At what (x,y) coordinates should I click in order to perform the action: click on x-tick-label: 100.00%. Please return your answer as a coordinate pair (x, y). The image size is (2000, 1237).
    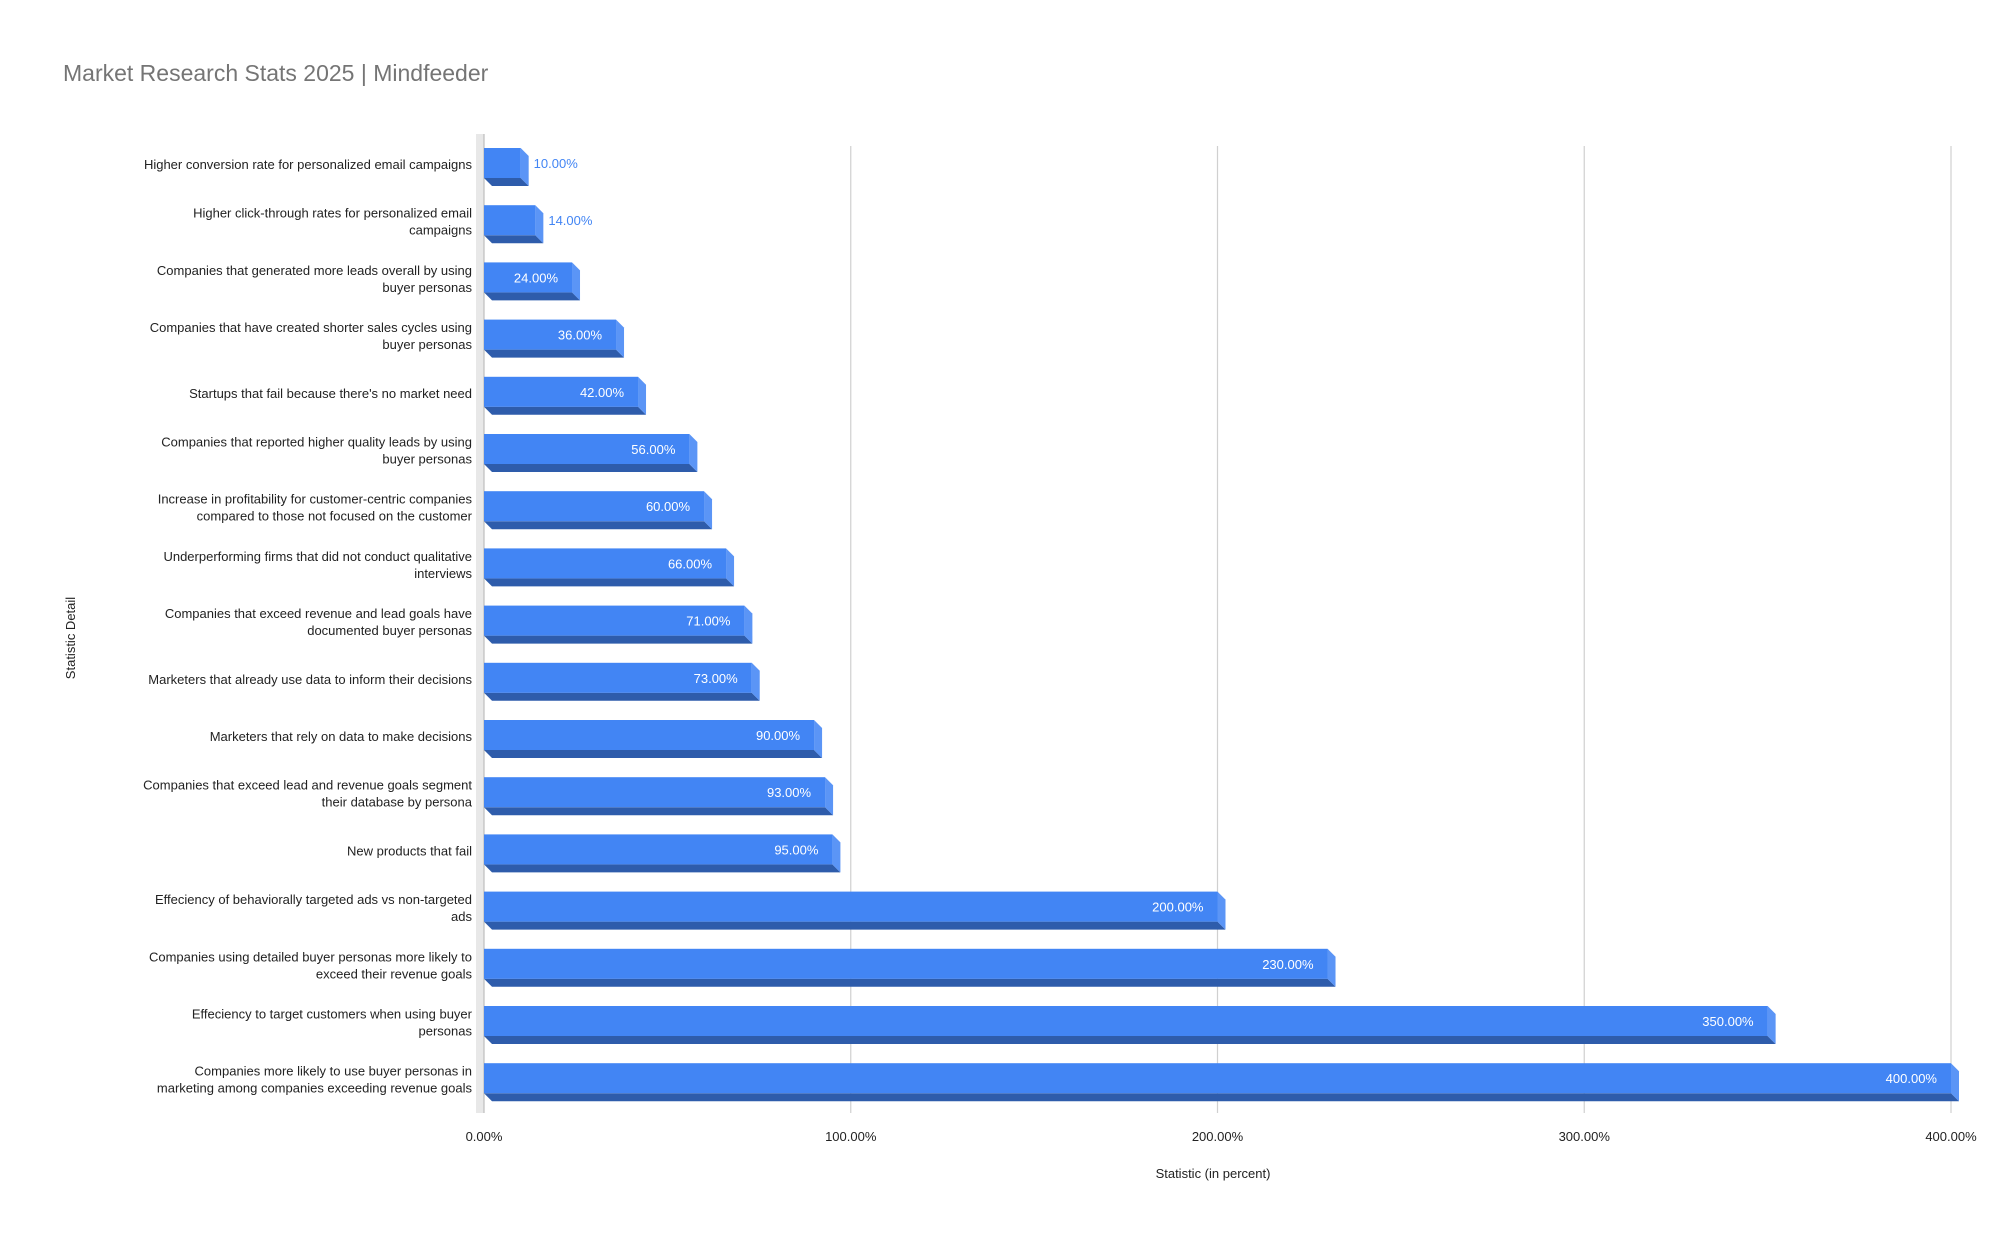
    Looking at the image, I should click on (851, 1136).